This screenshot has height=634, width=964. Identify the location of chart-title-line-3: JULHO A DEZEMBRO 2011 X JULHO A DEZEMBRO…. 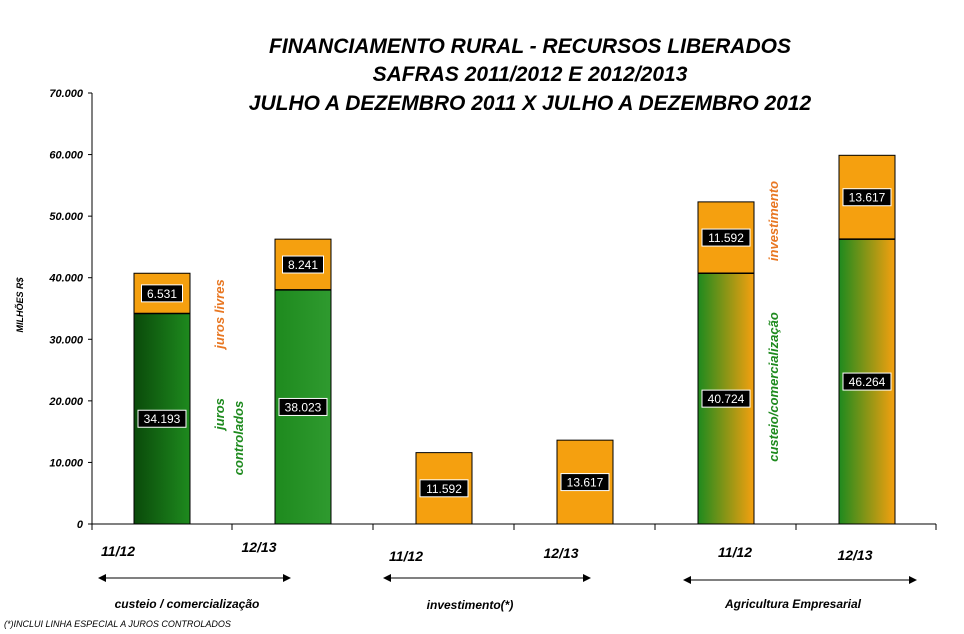
(530, 103).